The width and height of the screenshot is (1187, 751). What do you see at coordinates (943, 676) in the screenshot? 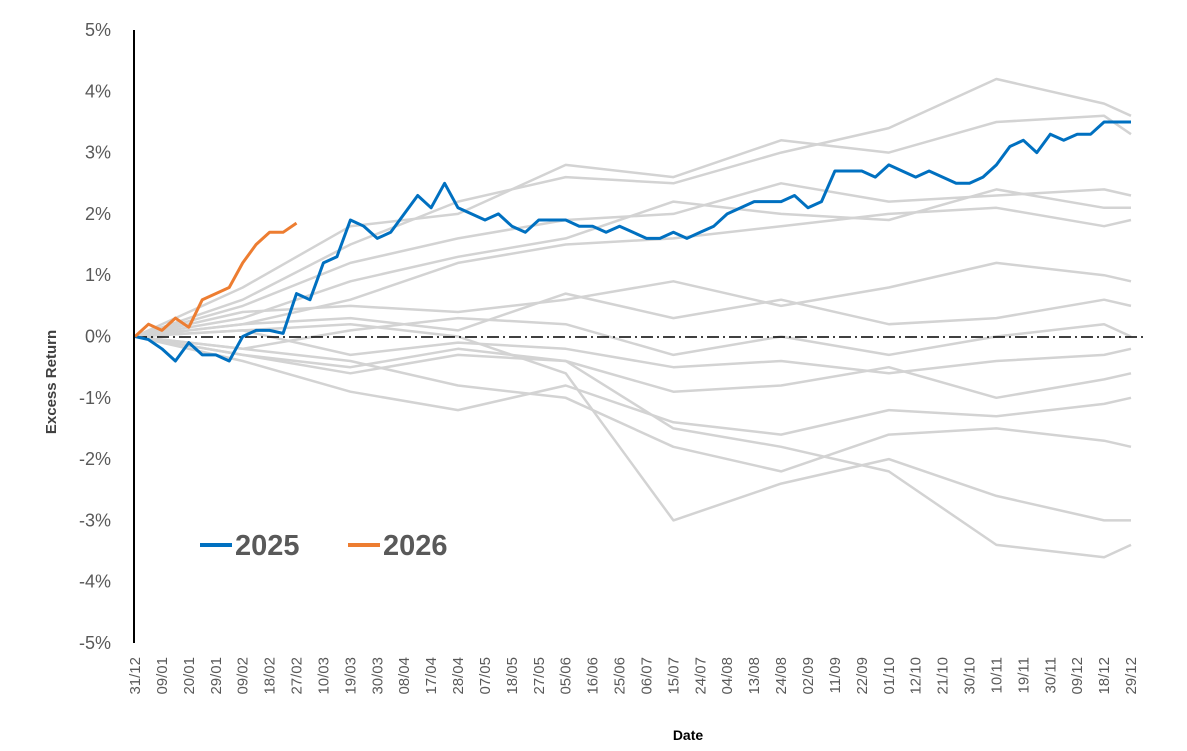
I see `x-tick-label: 21/10` at bounding box center [943, 676].